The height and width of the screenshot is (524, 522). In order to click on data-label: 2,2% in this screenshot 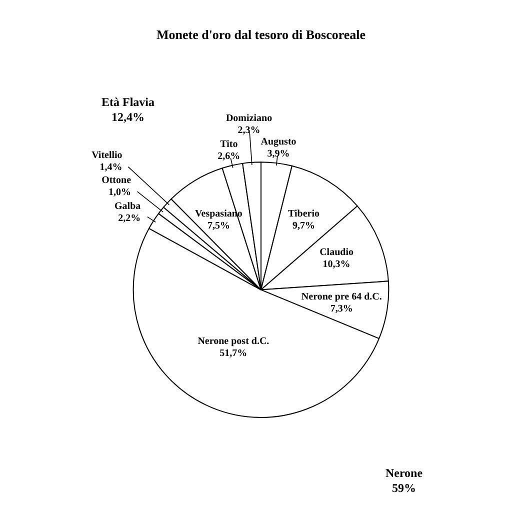, I will do `click(129, 218)`.